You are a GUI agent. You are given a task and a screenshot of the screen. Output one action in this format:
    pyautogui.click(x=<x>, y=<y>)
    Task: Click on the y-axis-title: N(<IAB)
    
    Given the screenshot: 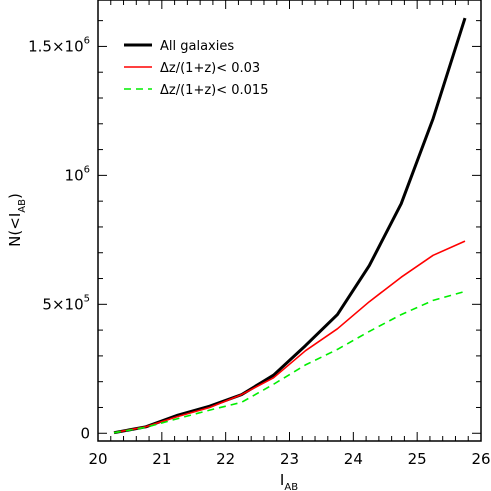 What is the action you would take?
    pyautogui.click(x=17, y=220)
    